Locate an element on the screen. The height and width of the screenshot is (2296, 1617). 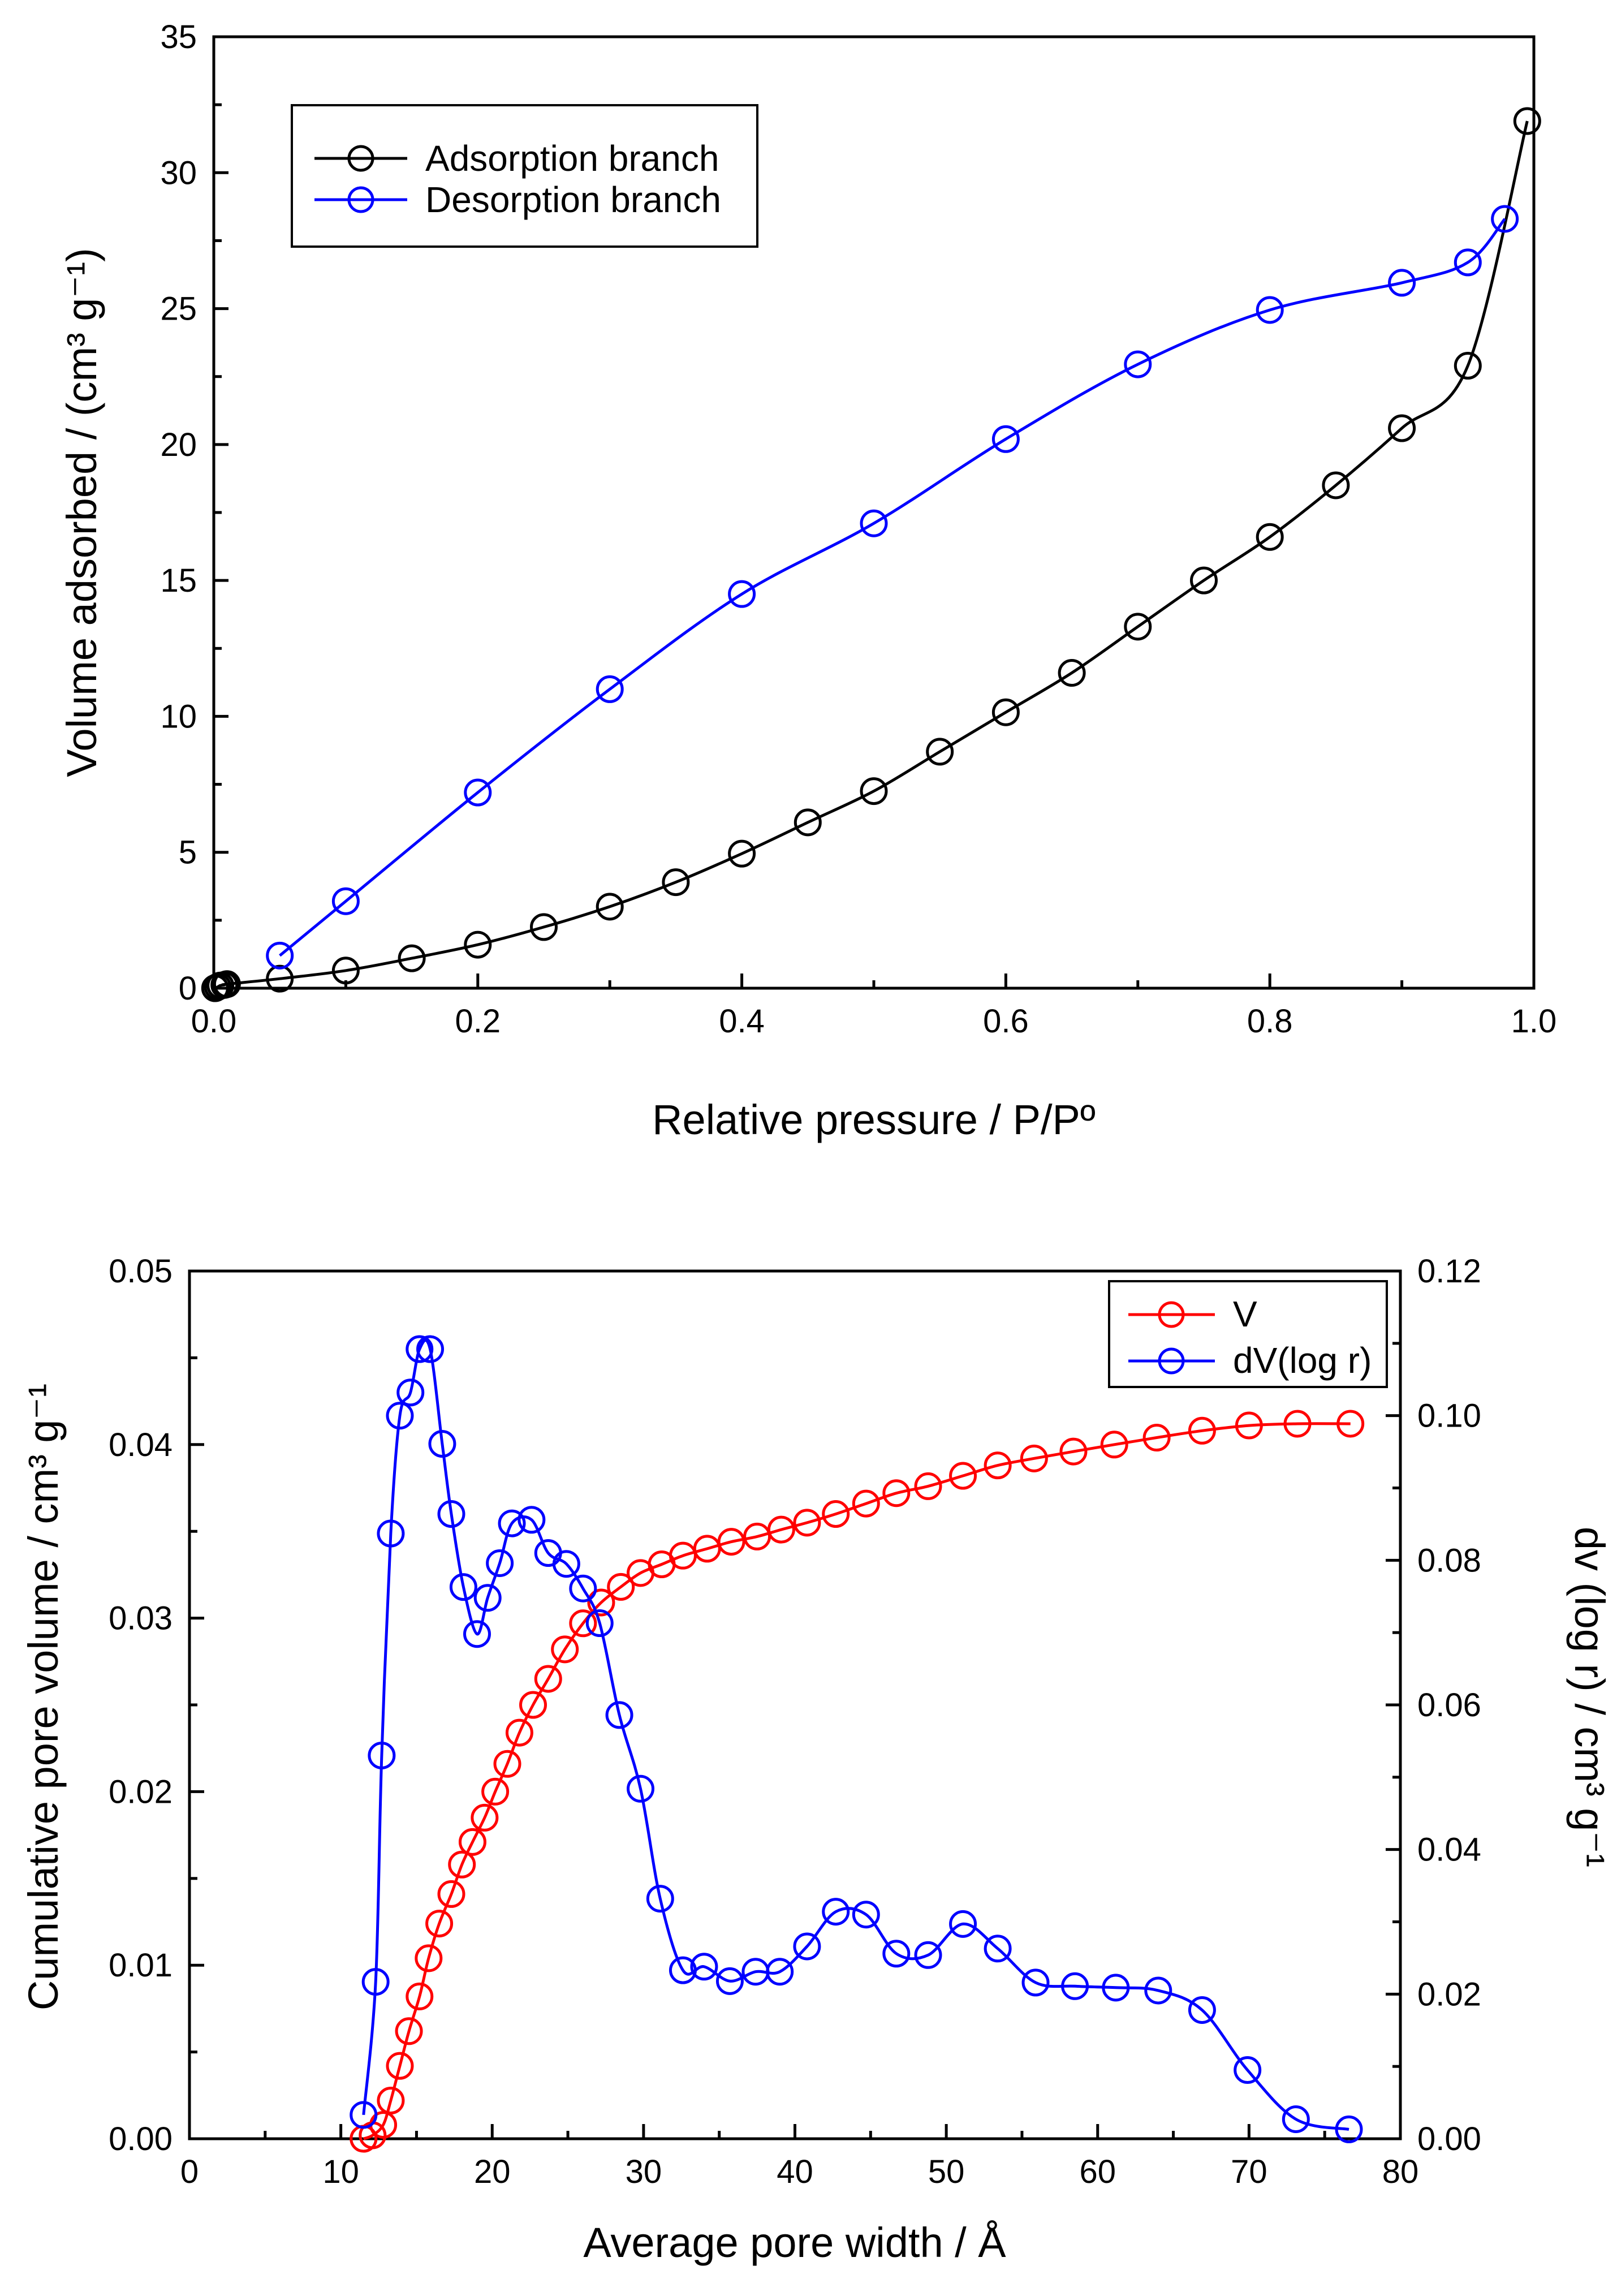
pore-y-tick-label: 0.03 is located at coordinates (141, 1618).